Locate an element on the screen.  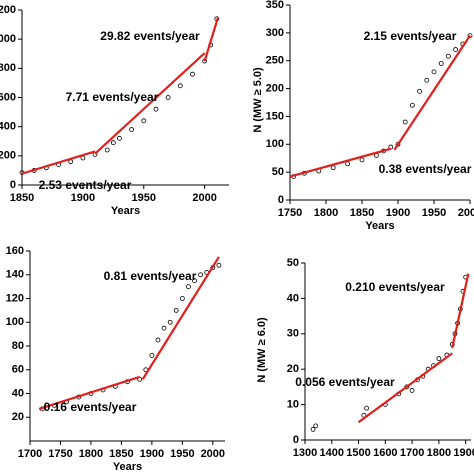
y-tick-label: 140 is located at coordinates (15, 275).